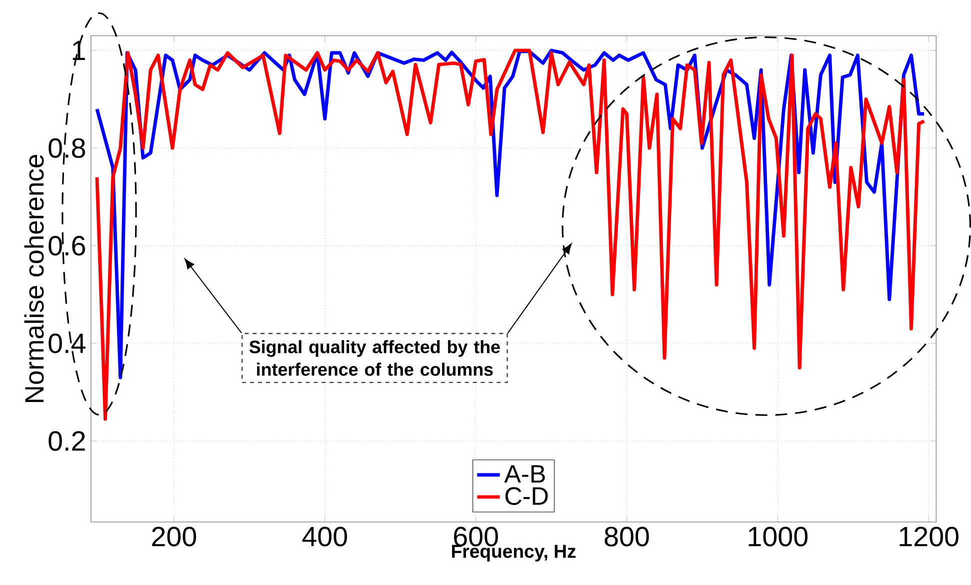 Image resolution: width=971 pixels, height=585 pixels. What do you see at coordinates (374, 358) in the screenshot?
I see `annotation: Signal quality affected by the interference of the columns` at bounding box center [374, 358].